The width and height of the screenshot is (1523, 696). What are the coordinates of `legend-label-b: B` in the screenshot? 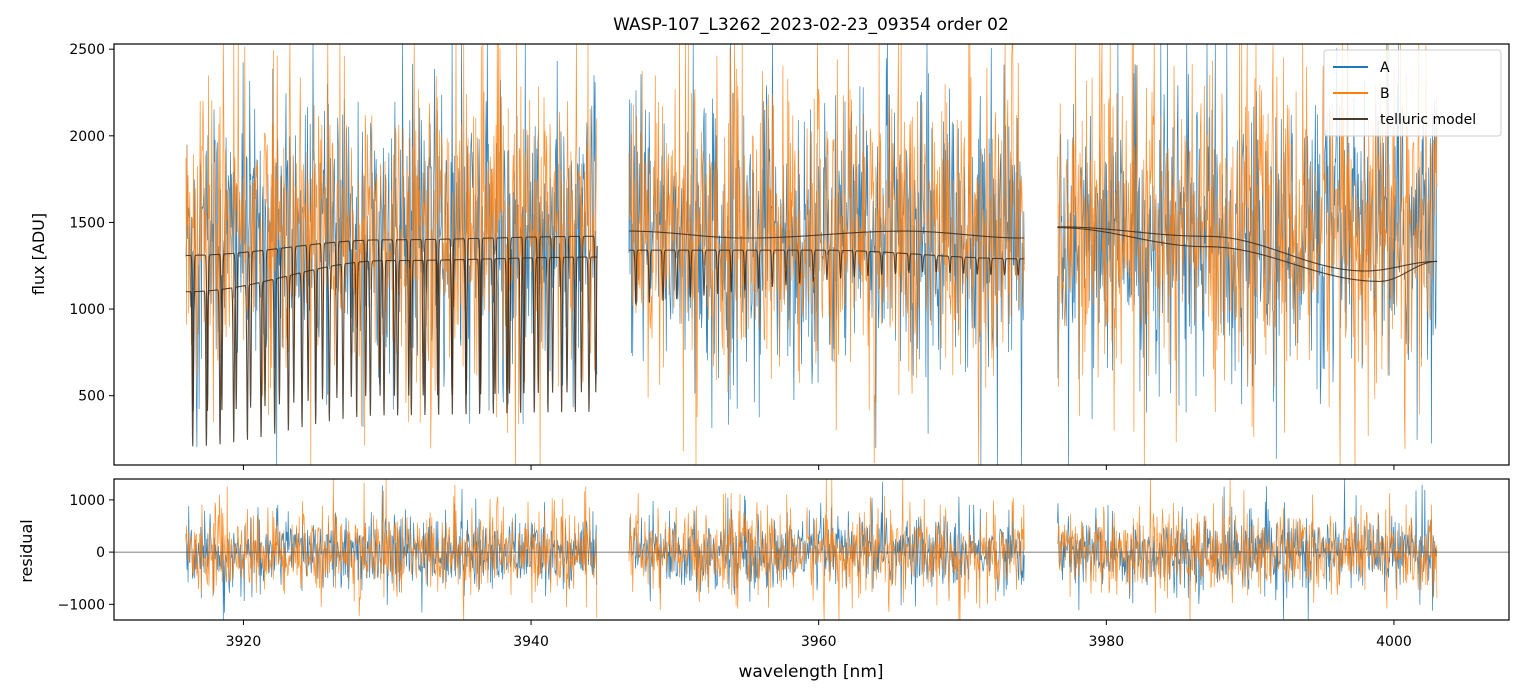 It's located at (1385, 94).